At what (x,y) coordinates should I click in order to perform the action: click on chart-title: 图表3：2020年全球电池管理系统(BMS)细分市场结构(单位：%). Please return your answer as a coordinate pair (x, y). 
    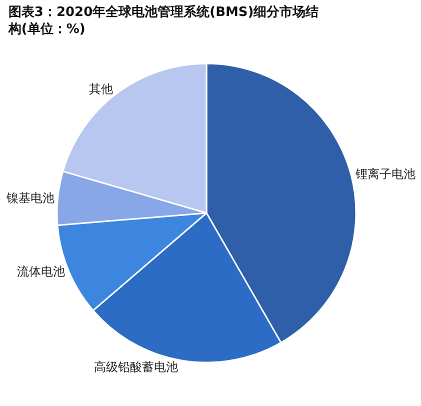
    Looking at the image, I should click on (163, 21).